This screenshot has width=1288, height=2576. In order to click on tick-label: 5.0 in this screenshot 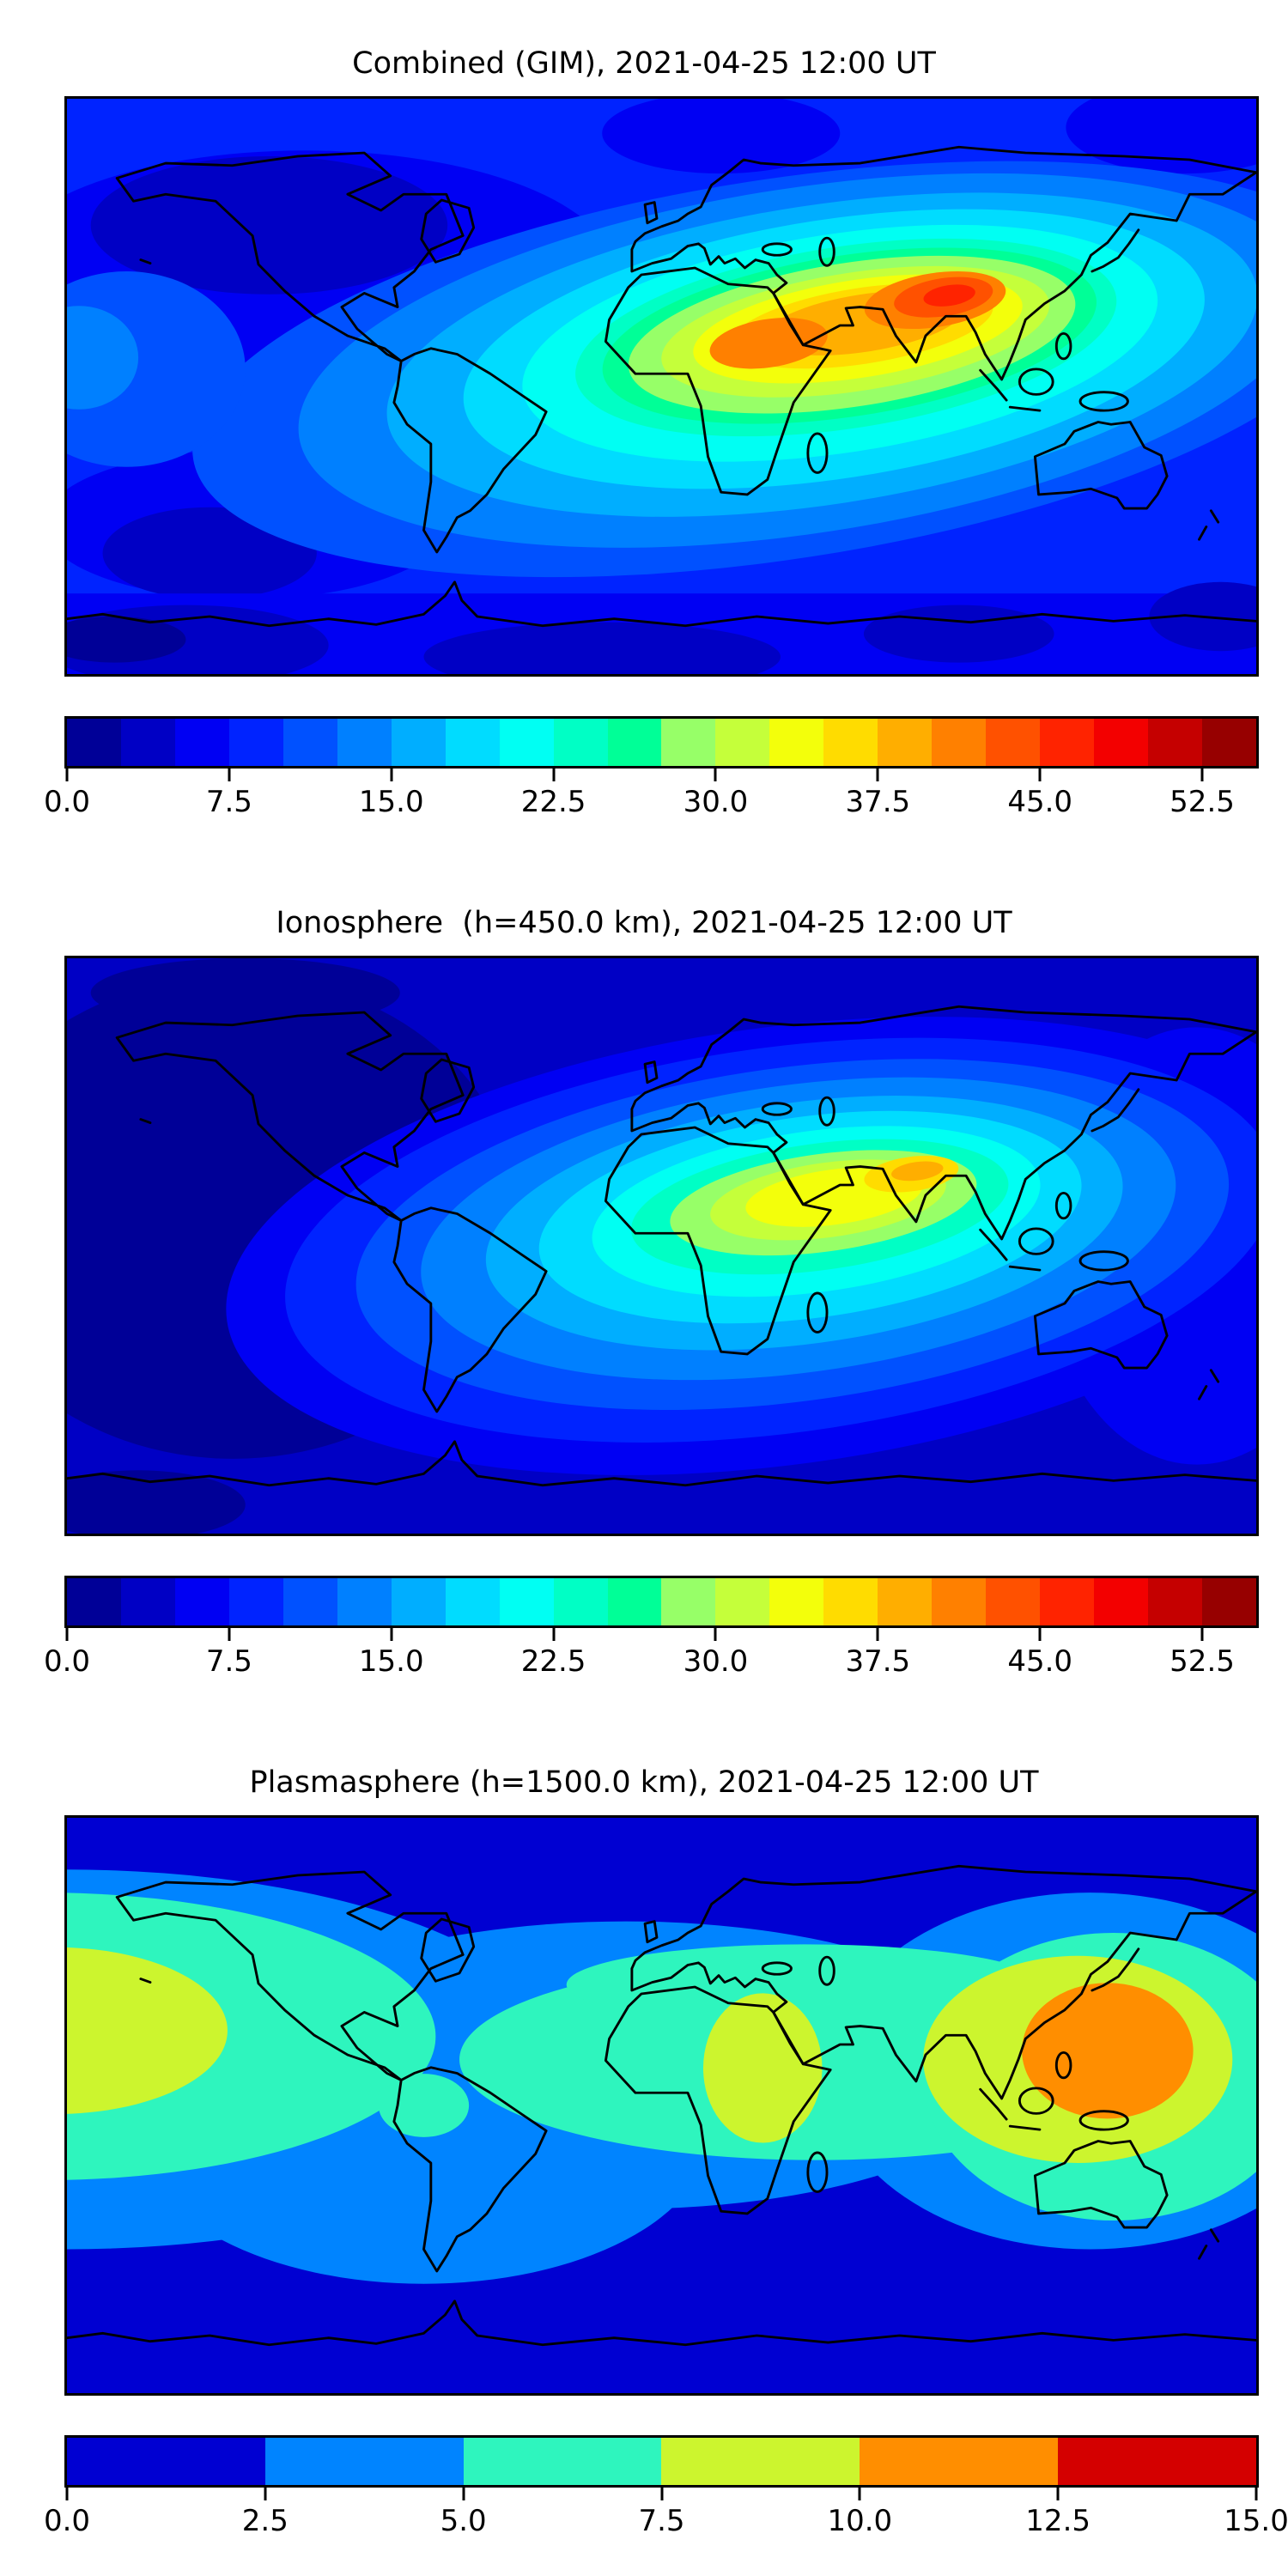, I will do `click(463, 2521)`.